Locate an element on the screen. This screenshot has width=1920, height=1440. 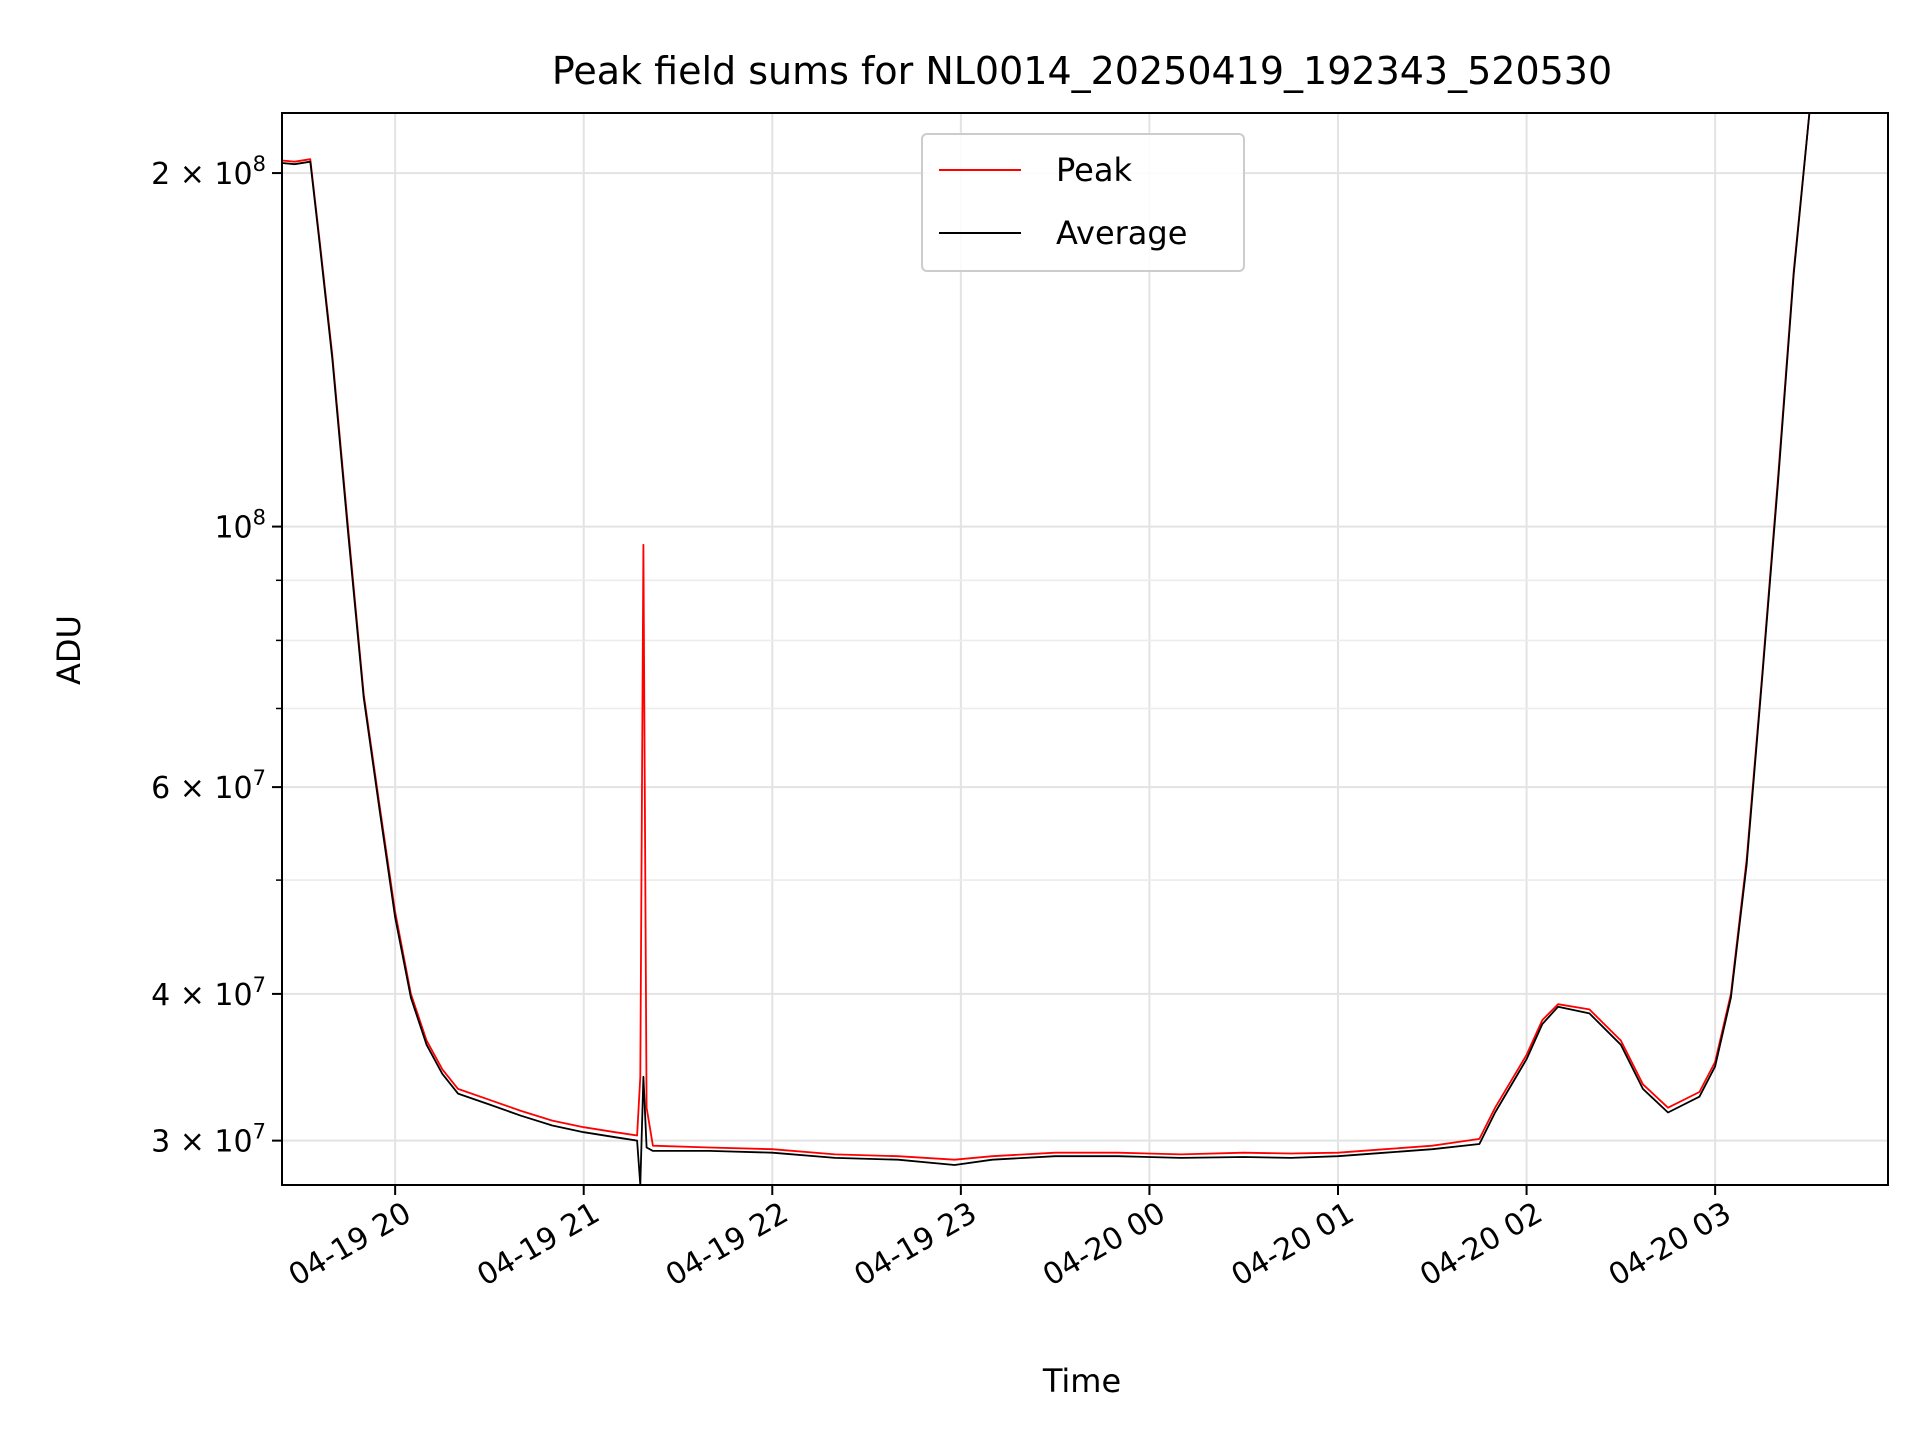
y-axis-title: ADU is located at coordinates (69, 650).